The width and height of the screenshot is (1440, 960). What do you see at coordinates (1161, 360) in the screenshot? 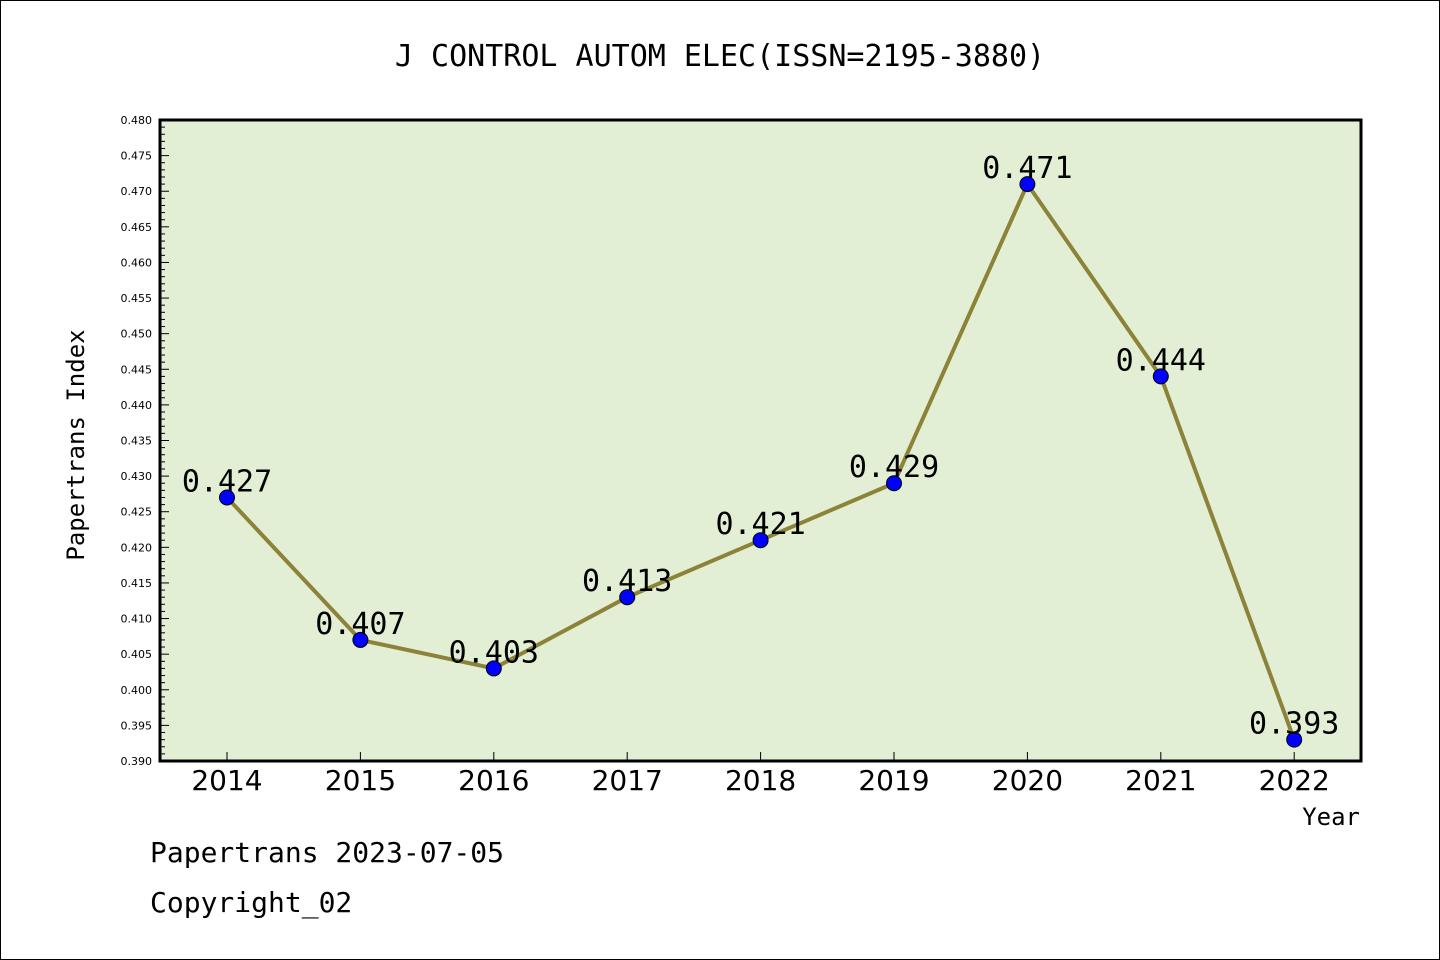
I see `data-label: 0.444` at bounding box center [1161, 360].